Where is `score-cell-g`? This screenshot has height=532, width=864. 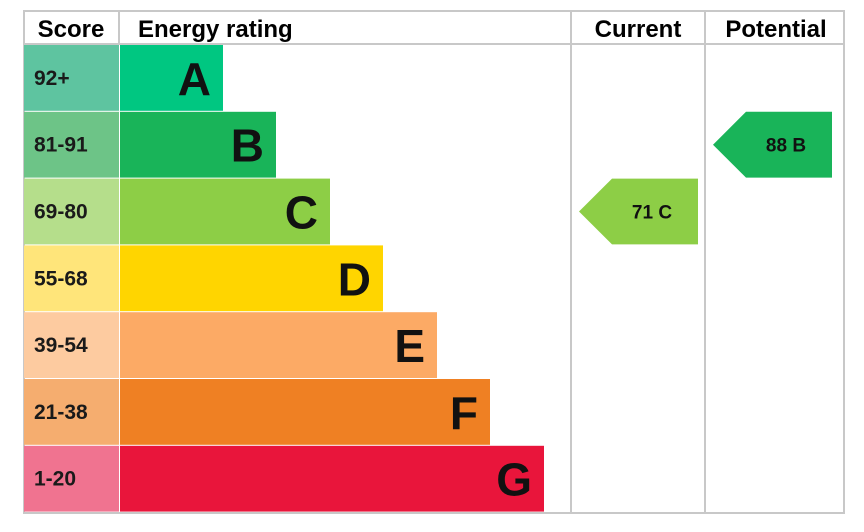
score-cell-g is located at coordinates (71, 478).